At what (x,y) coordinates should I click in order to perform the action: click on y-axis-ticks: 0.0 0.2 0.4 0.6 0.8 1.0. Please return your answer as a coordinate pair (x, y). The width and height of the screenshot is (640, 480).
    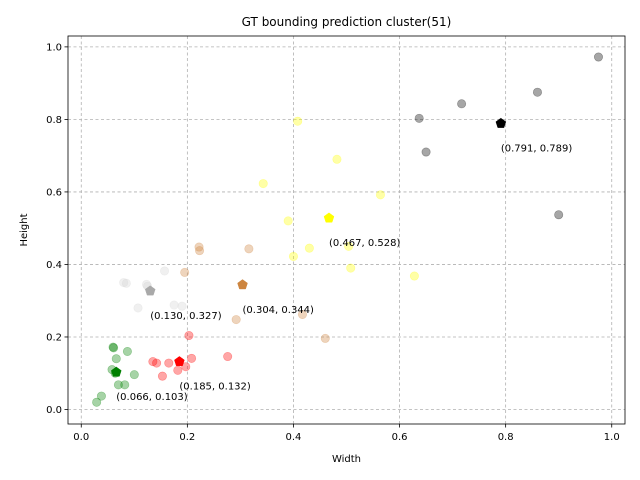
    Looking at the image, I should click on (57, 229).